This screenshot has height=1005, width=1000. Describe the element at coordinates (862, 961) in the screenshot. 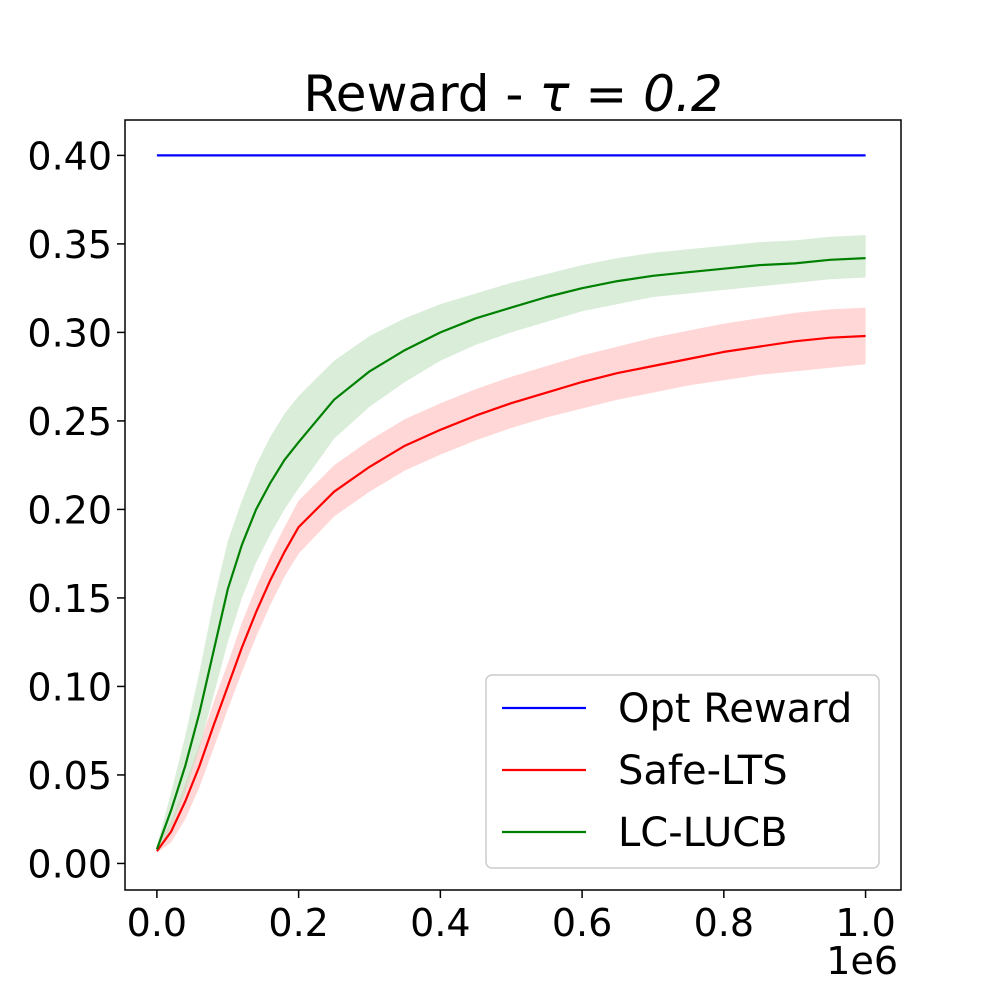

I see `x-axis-offset-label: 1e6` at that location.